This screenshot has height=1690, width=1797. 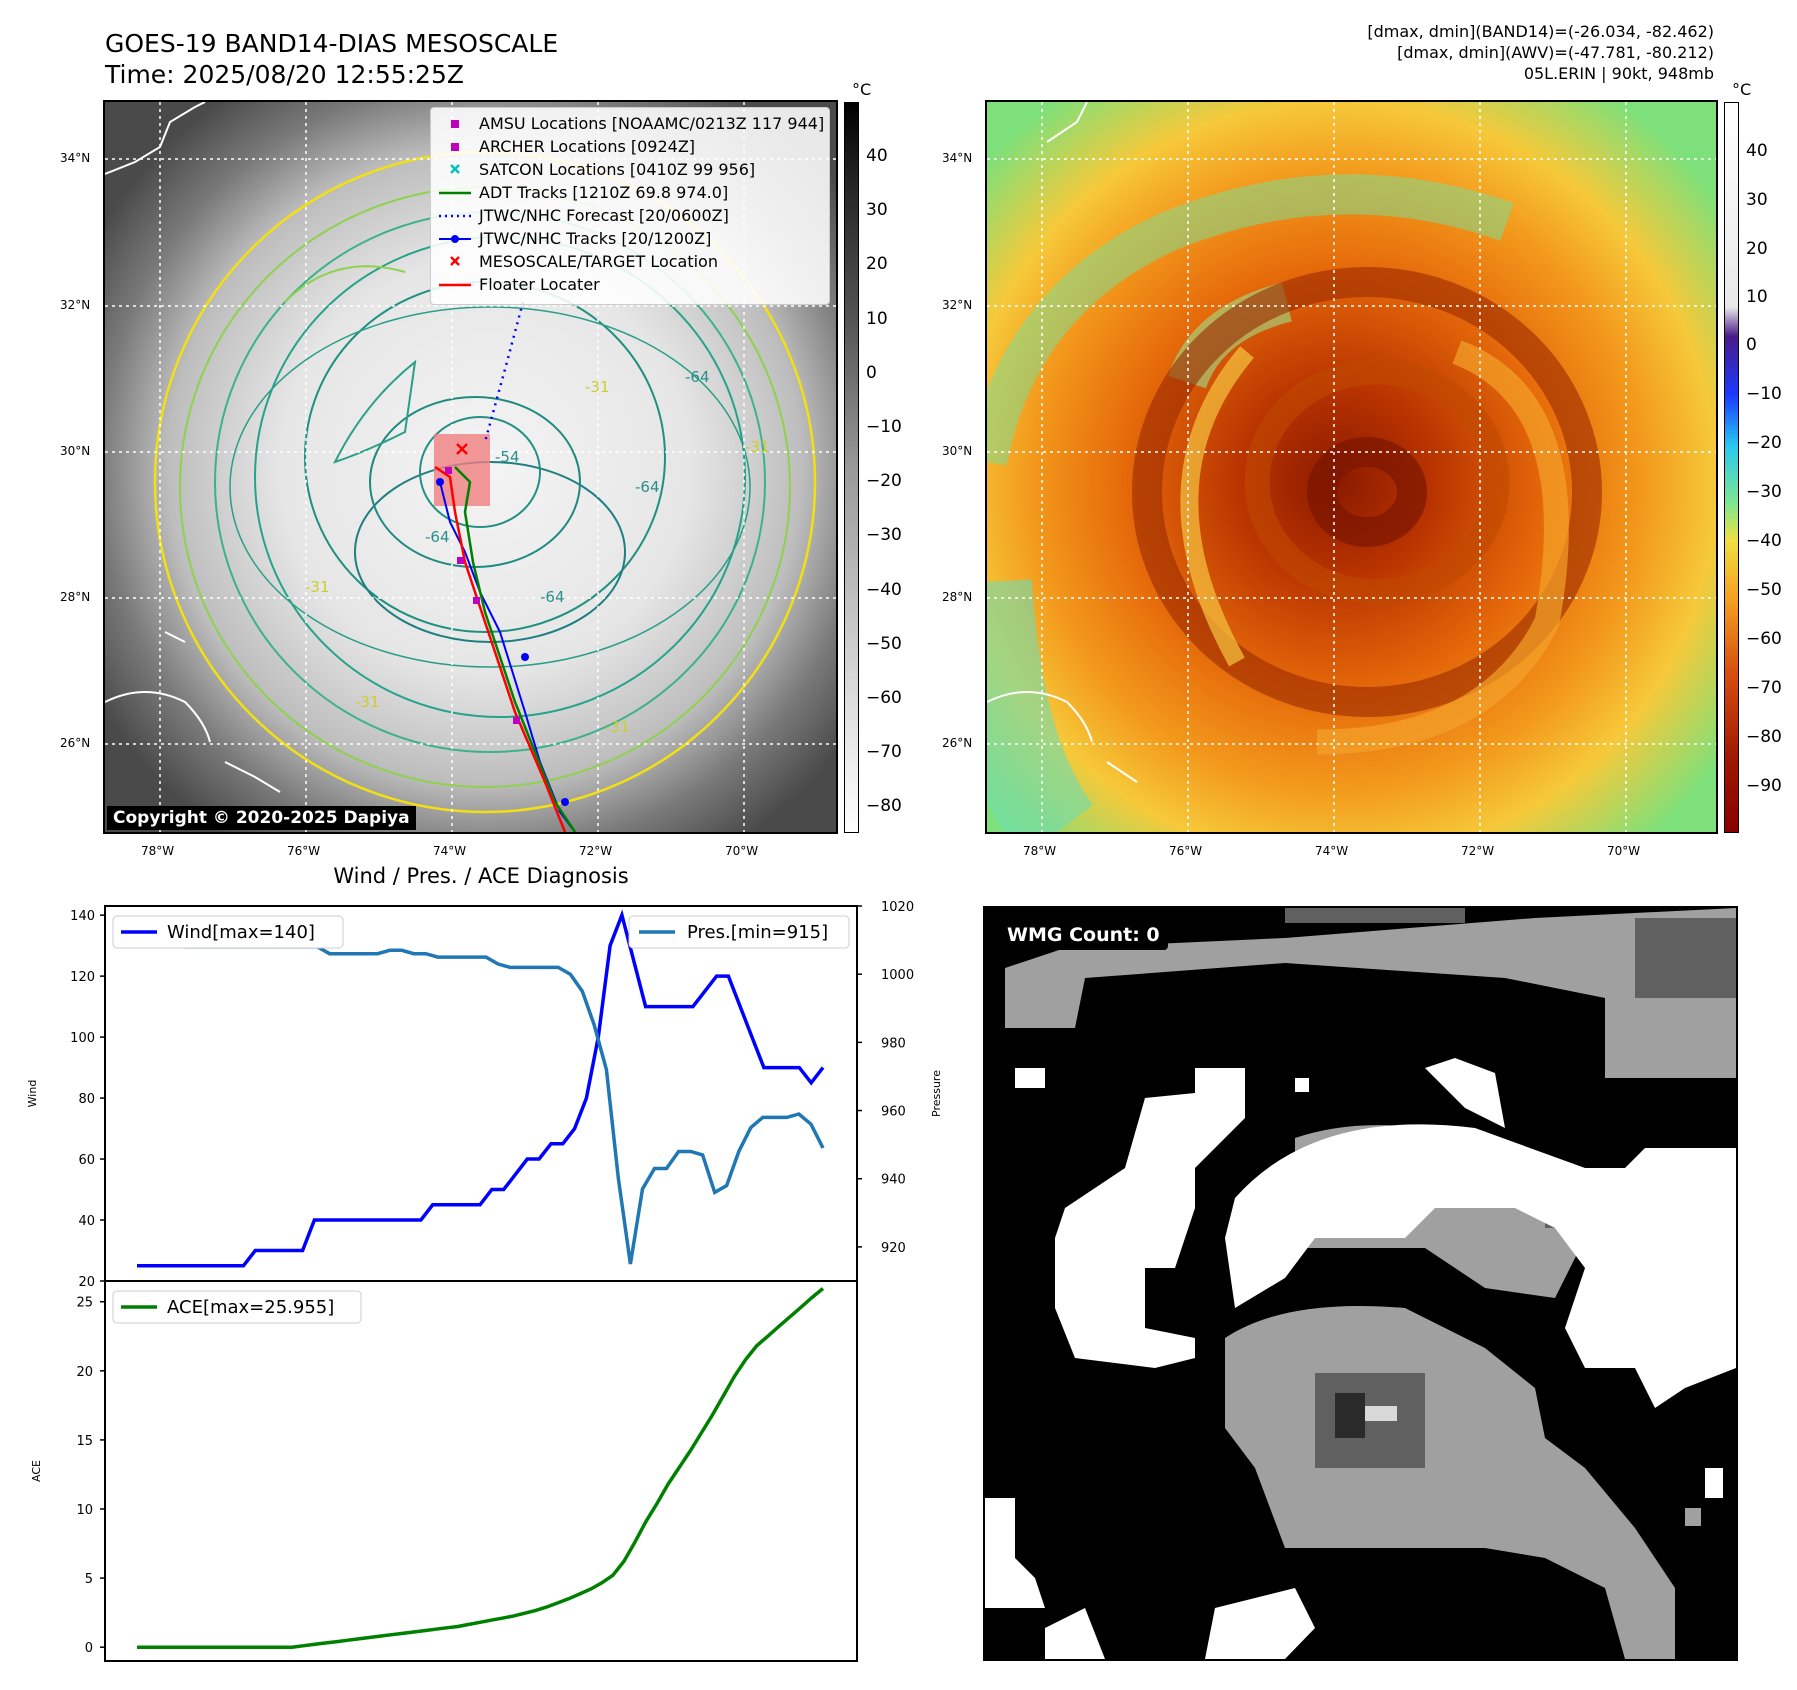 What do you see at coordinates (462, 449) in the screenshot?
I see `target-marker` at bounding box center [462, 449].